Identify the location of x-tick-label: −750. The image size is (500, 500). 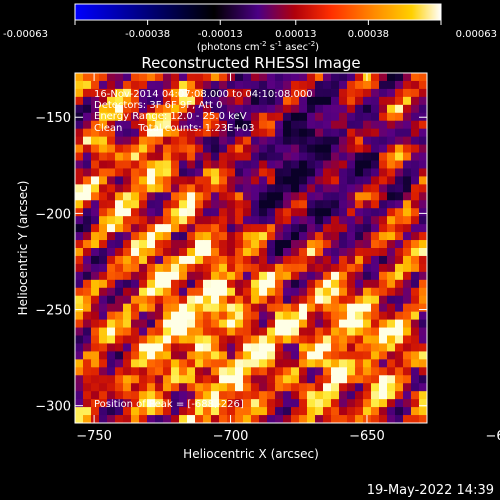
(94, 436).